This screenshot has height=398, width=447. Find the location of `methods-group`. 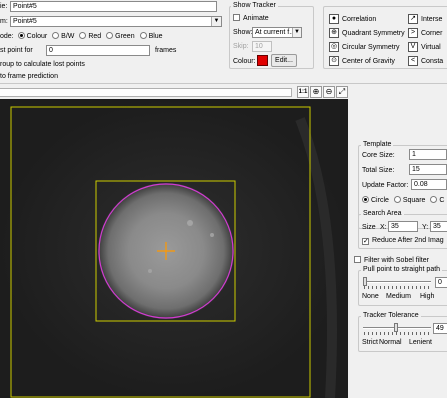

methods-group is located at coordinates (385, 37).